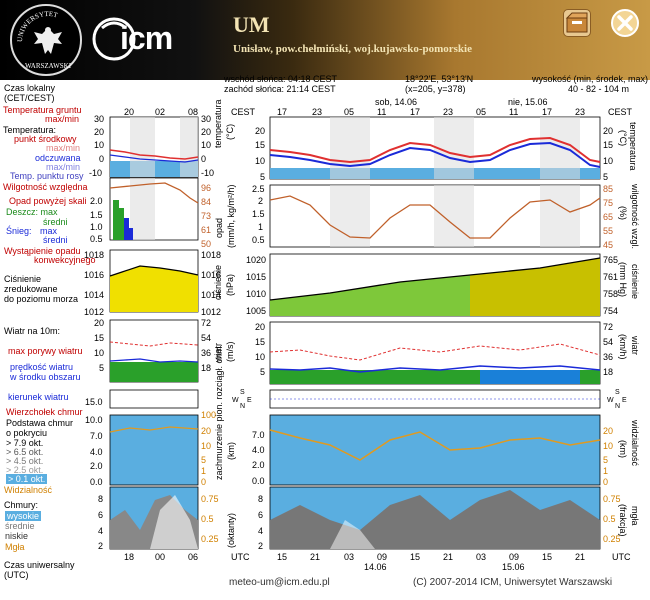  Describe the element at coordinates (44, 412) in the screenshot. I see `legend-wierzcholek: Wierzchołek chmur` at that location.